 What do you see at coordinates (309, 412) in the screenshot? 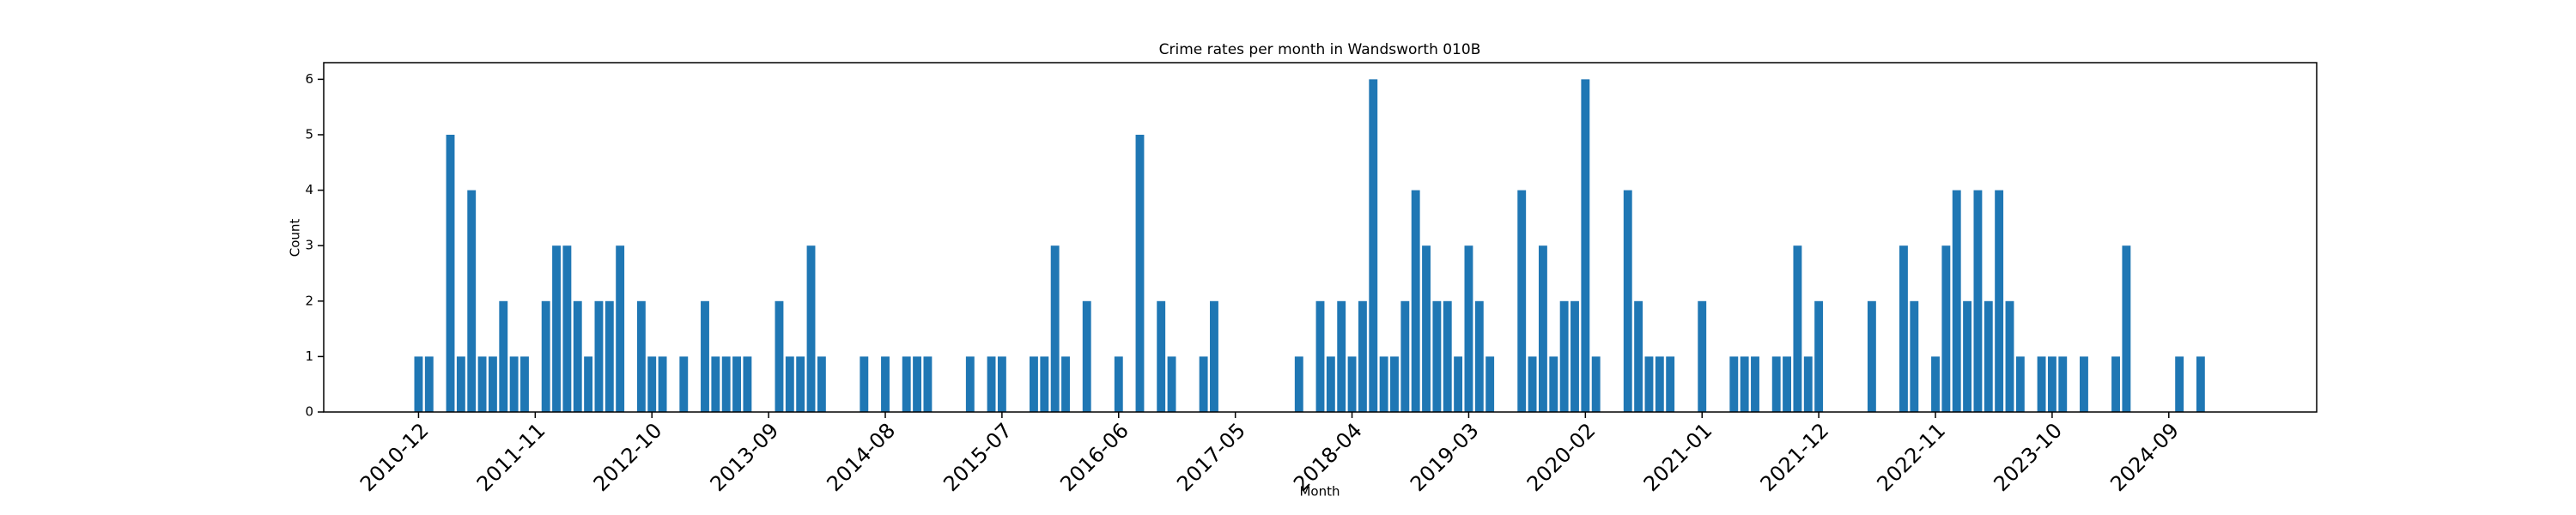
I see `y-tick-label: 0` at bounding box center [309, 412].